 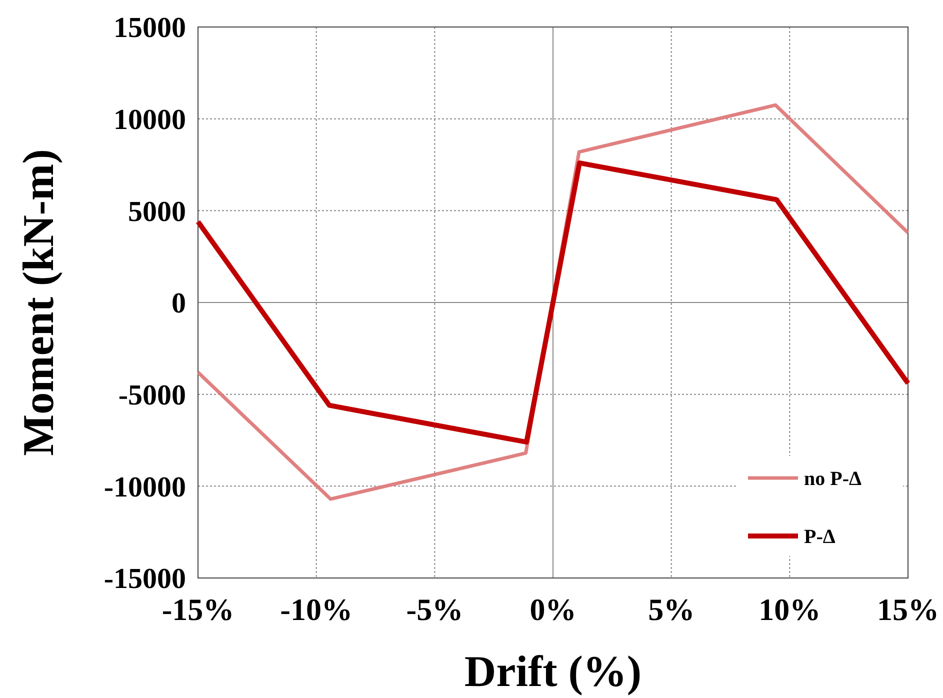 I want to click on y-axis-title: Moment (kN-m), so click(x=38, y=302).